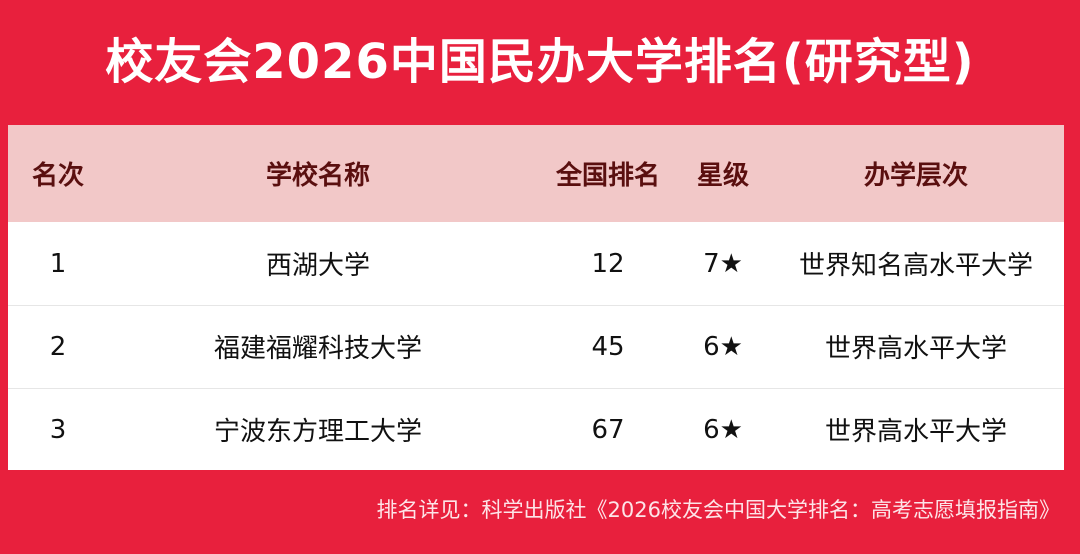  I want to click on table-row: 3 宁波东方理工大学 67 6★ 世界高水平大学, so click(536, 429).